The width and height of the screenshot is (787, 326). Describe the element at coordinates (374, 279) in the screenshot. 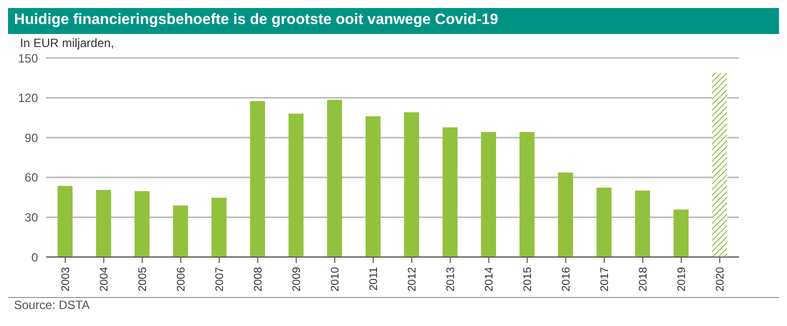

I see `x-tick-label: 2011` at that location.